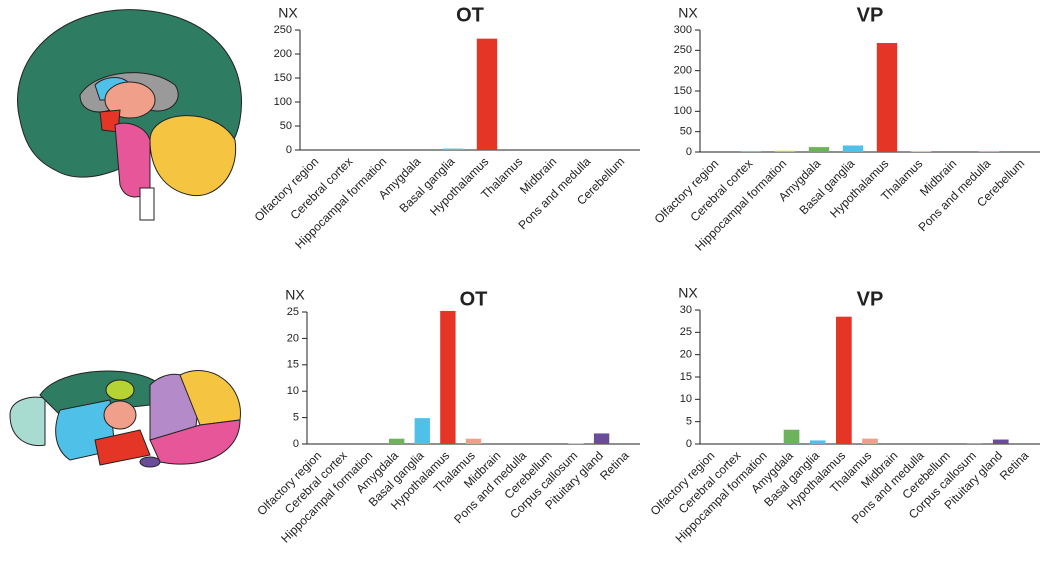 Image resolution: width=1050 pixels, height=578 pixels. I want to click on mouse-brain-illustration, so click(125, 419).